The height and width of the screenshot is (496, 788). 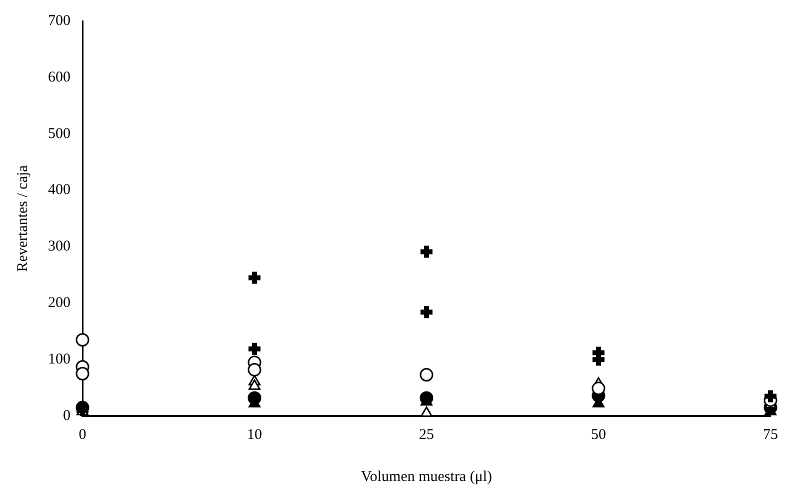 I want to click on y-tick-label: 300, so click(x=59, y=246).